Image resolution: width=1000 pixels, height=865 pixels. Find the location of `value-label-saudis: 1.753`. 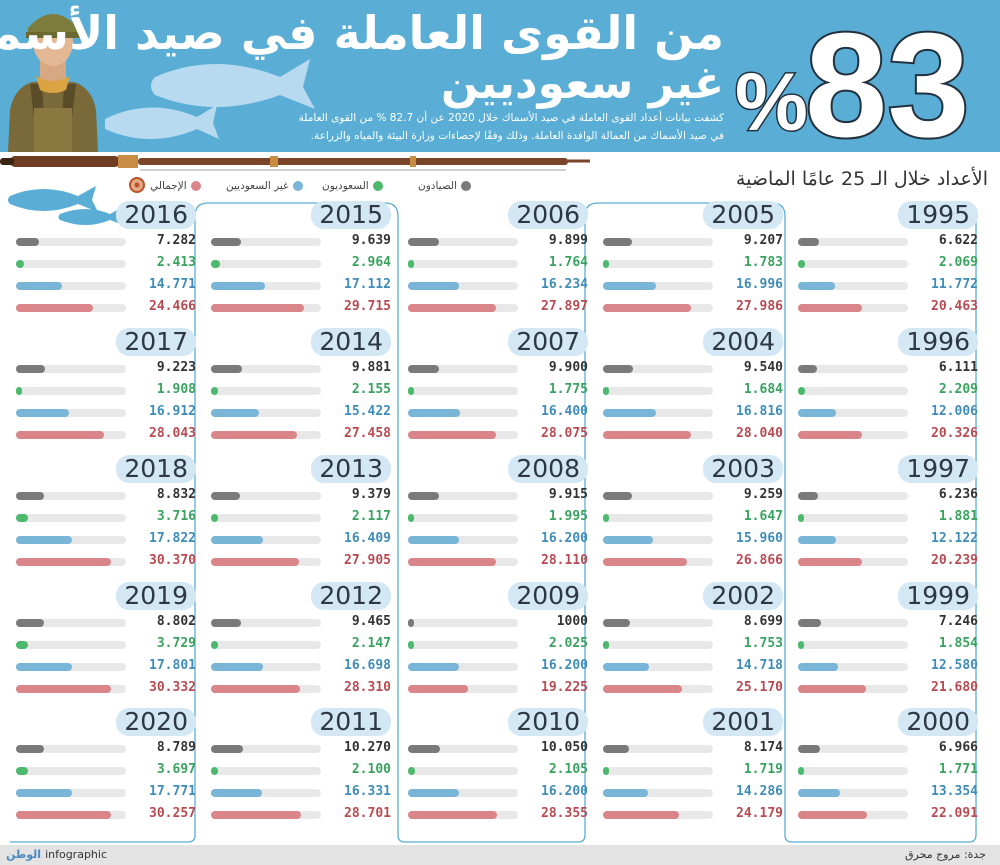

value-label-saudis: 1.753 is located at coordinates (763, 643).